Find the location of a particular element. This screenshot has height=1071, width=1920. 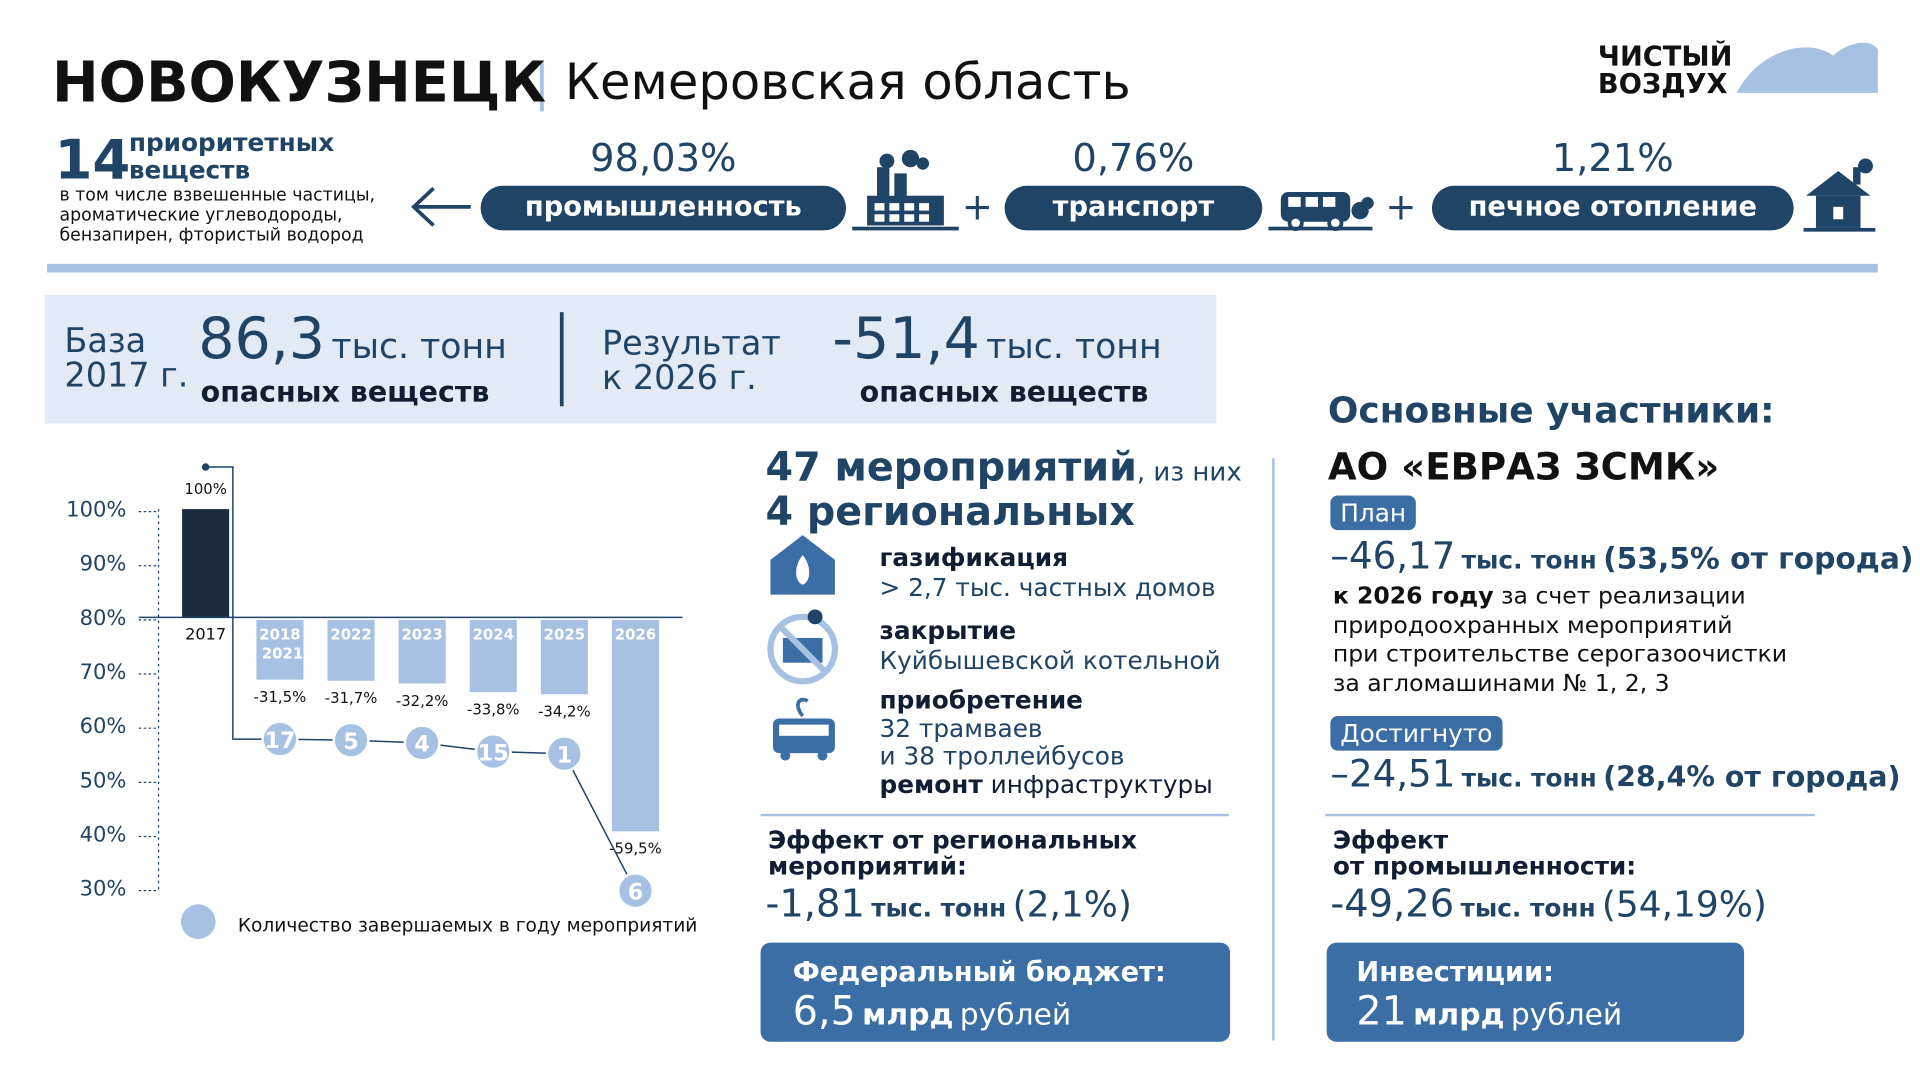

value: -49,26 is located at coordinates (1392, 904).